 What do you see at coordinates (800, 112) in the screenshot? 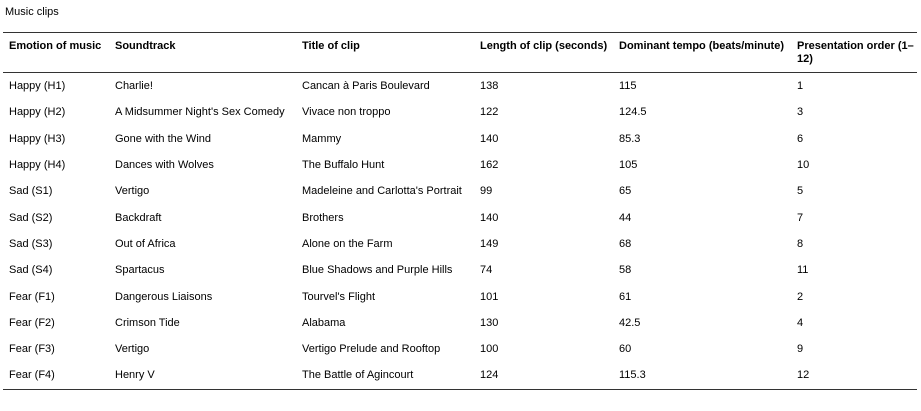
I see `cell-order: 3` at bounding box center [800, 112].